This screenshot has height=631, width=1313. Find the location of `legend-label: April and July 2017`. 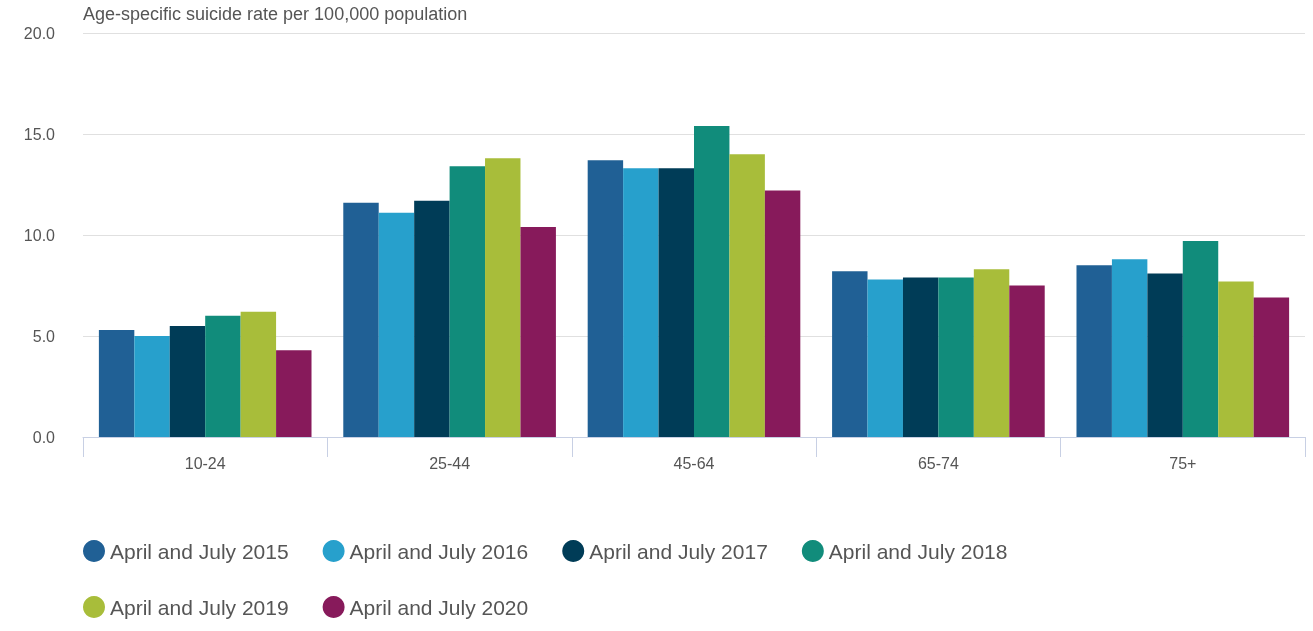

legend-label: April and July 2017 is located at coordinates (678, 551).